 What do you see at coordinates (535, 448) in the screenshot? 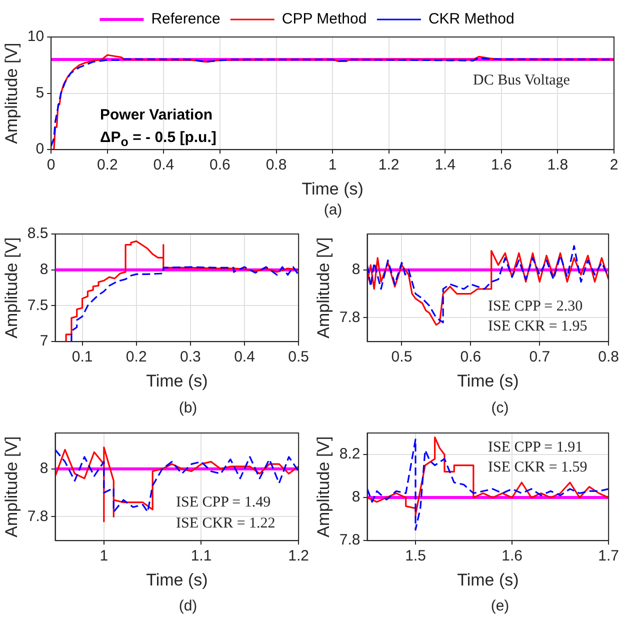
I see `annotation: ISE CPP = 1.91` at bounding box center [535, 448].